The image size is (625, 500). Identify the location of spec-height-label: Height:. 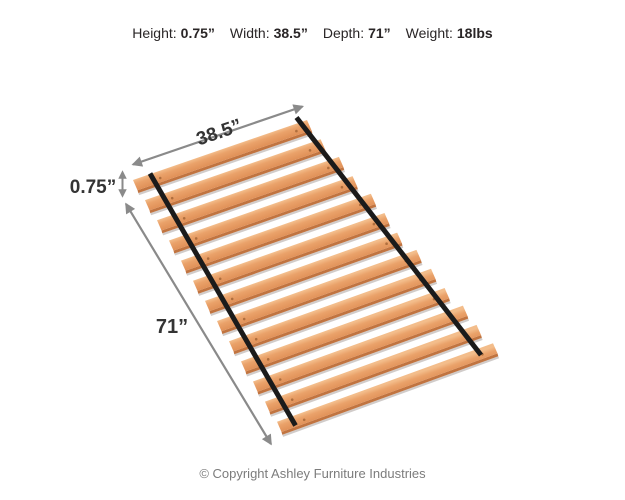
(154, 33).